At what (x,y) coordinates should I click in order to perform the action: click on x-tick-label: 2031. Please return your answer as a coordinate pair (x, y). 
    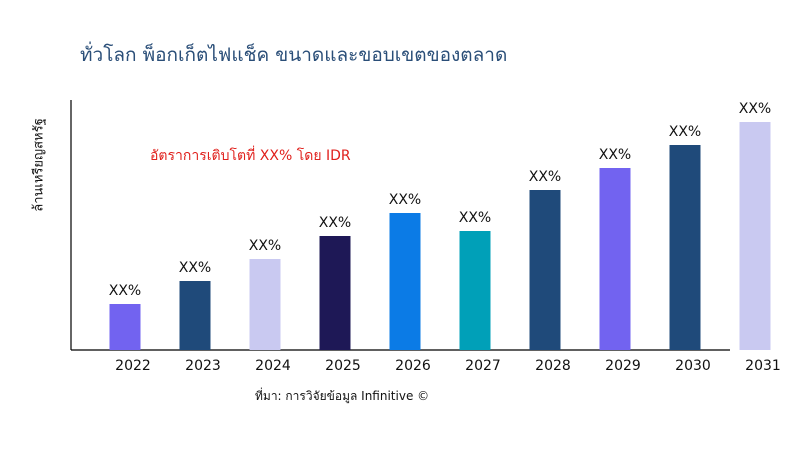
    Looking at the image, I should click on (763, 366).